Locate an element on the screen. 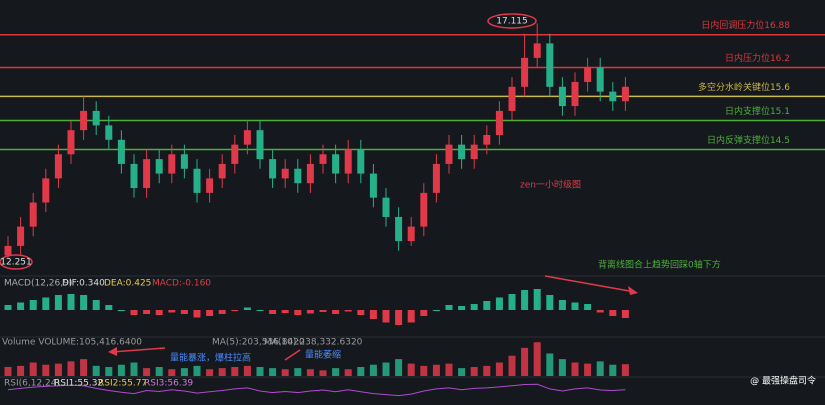 This screenshot has width=825, height=405. watermark: @ 最强操盘司令 is located at coordinates (783, 381).